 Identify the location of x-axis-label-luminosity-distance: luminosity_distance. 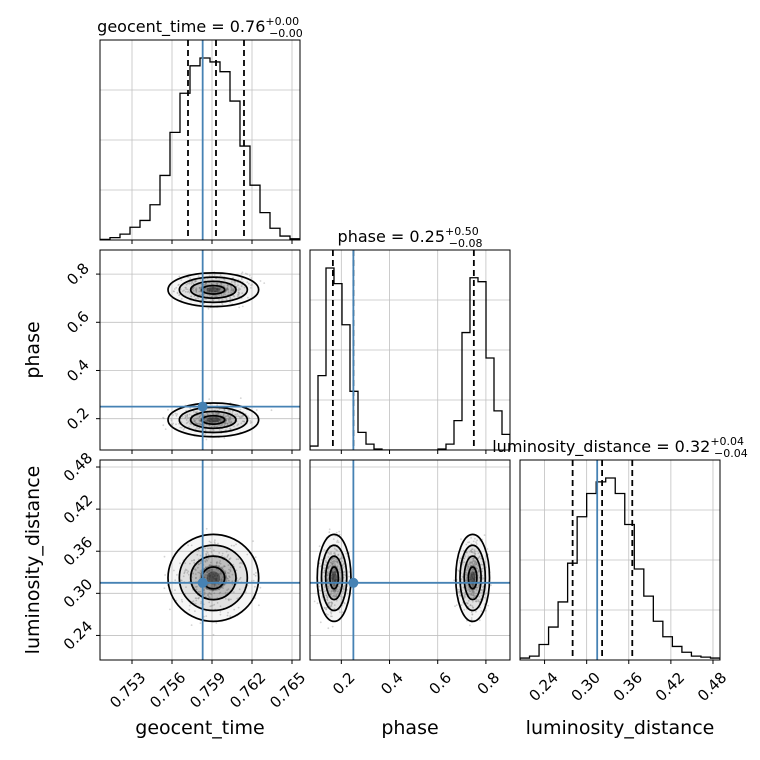
(620, 728).